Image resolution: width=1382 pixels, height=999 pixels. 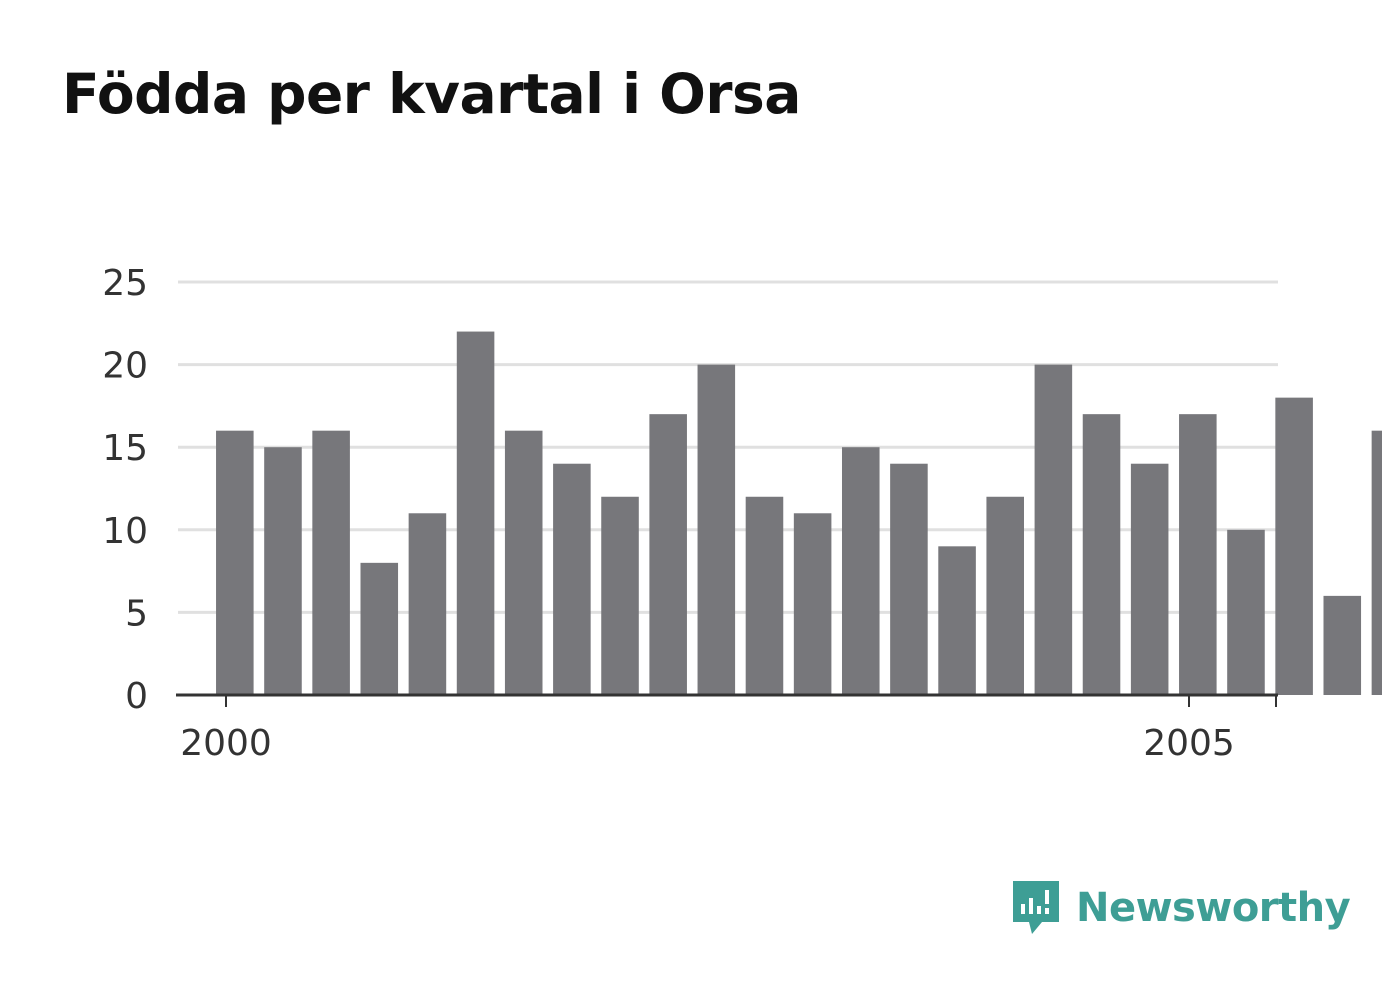 What do you see at coordinates (1213, 908) in the screenshot?
I see `brand-name: Newsworthy` at bounding box center [1213, 908].